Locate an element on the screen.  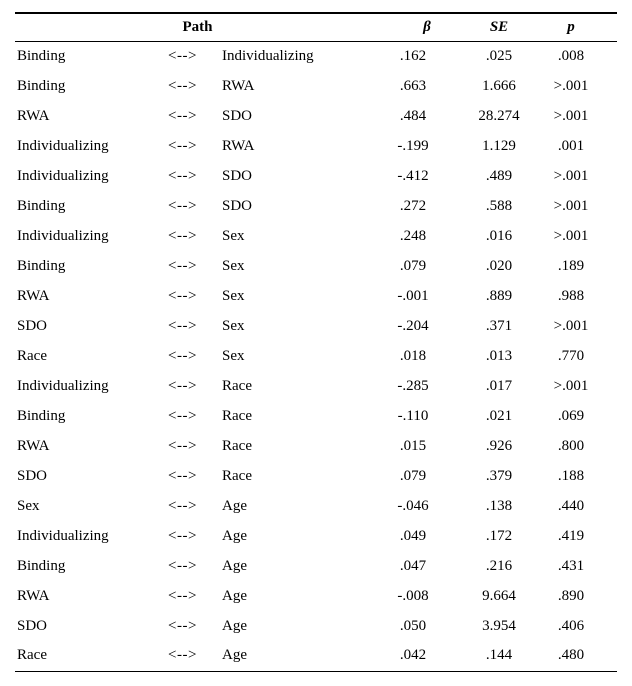
path-variable-right: RWA is located at coordinates (238, 145).